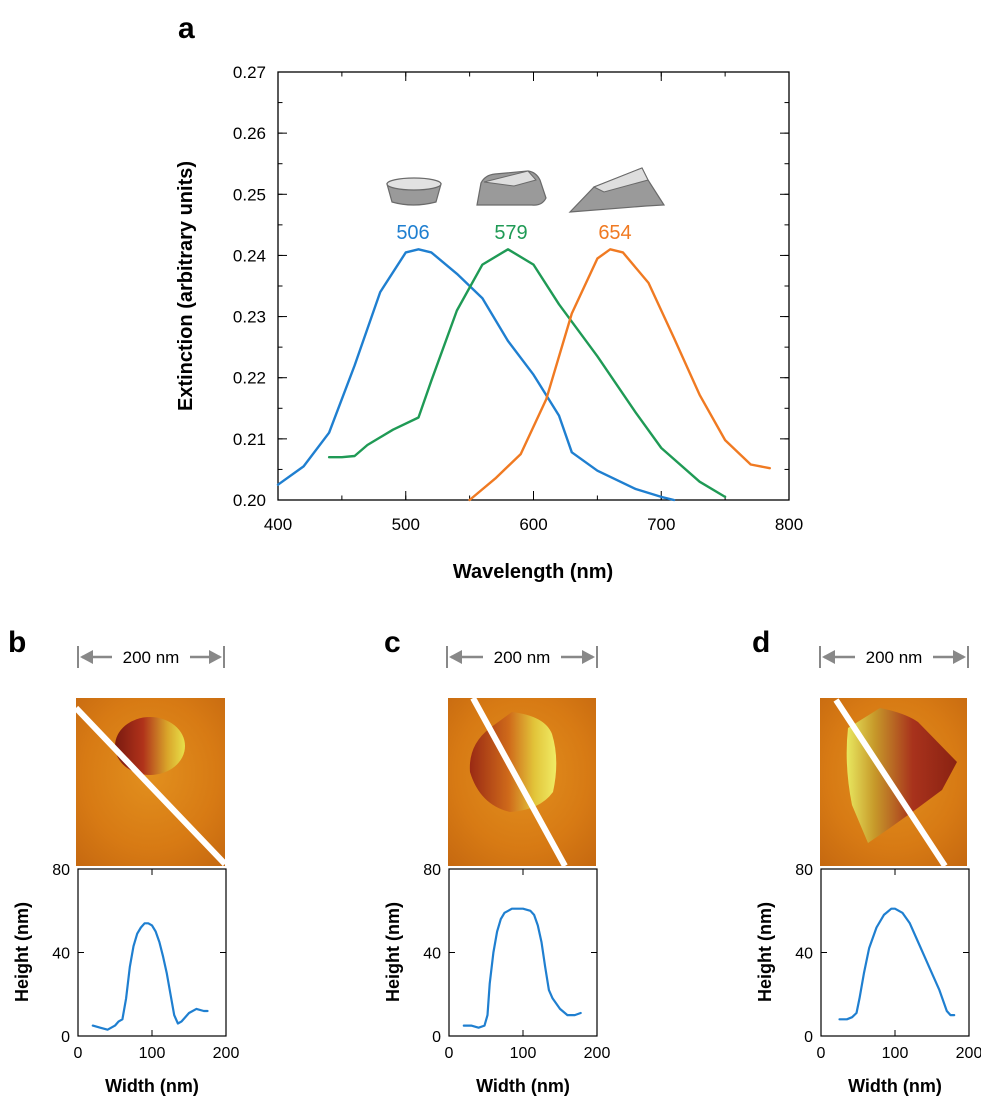 The height and width of the screenshot is (1099, 981). Describe the element at coordinates (249, 72) in the screenshot. I see `y-tick-label: 0.27` at that location.